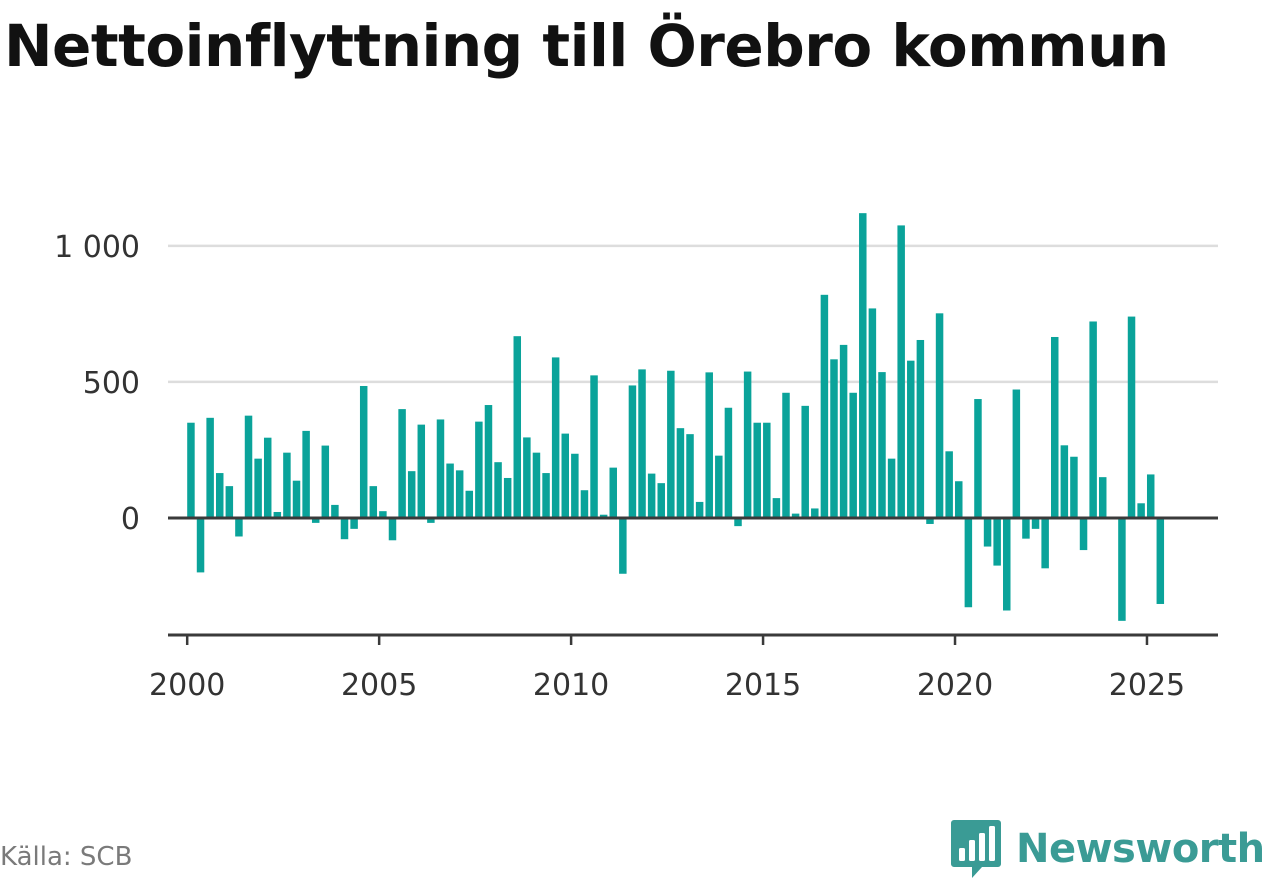  I want to click on axes, so click(693, 576).